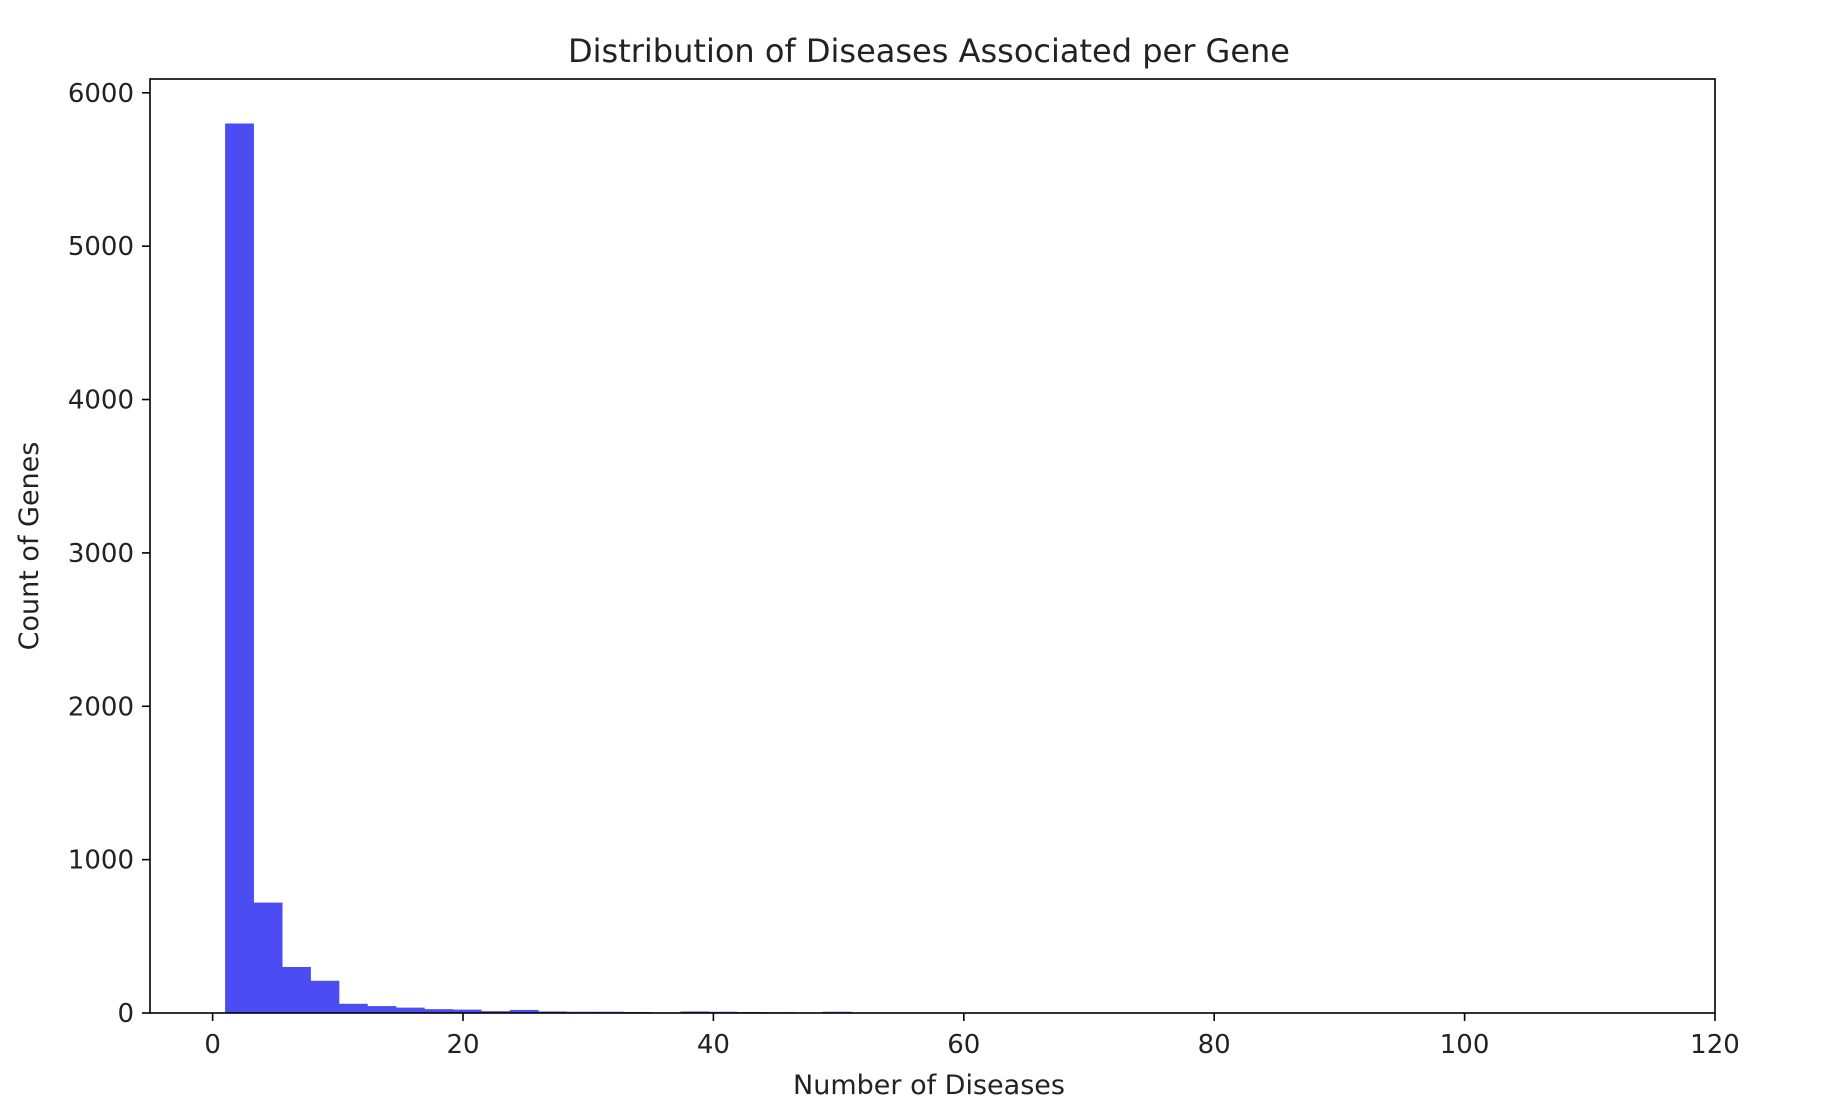 The height and width of the screenshot is (1098, 1828). I want to click on y-tick-label: 3000, so click(101, 554).